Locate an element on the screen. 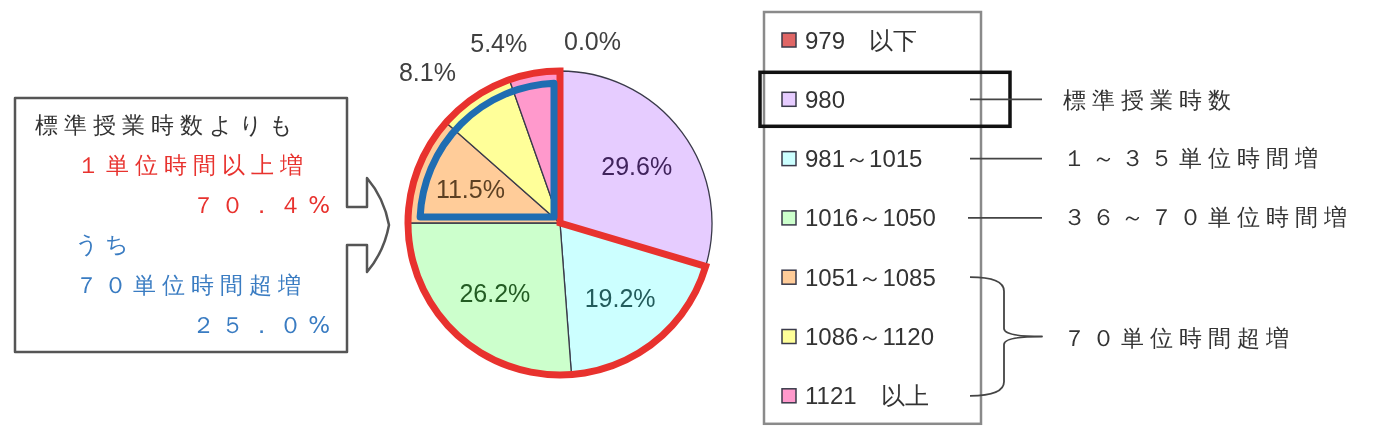  legend-label: 1016～1050 is located at coordinates (870, 218).